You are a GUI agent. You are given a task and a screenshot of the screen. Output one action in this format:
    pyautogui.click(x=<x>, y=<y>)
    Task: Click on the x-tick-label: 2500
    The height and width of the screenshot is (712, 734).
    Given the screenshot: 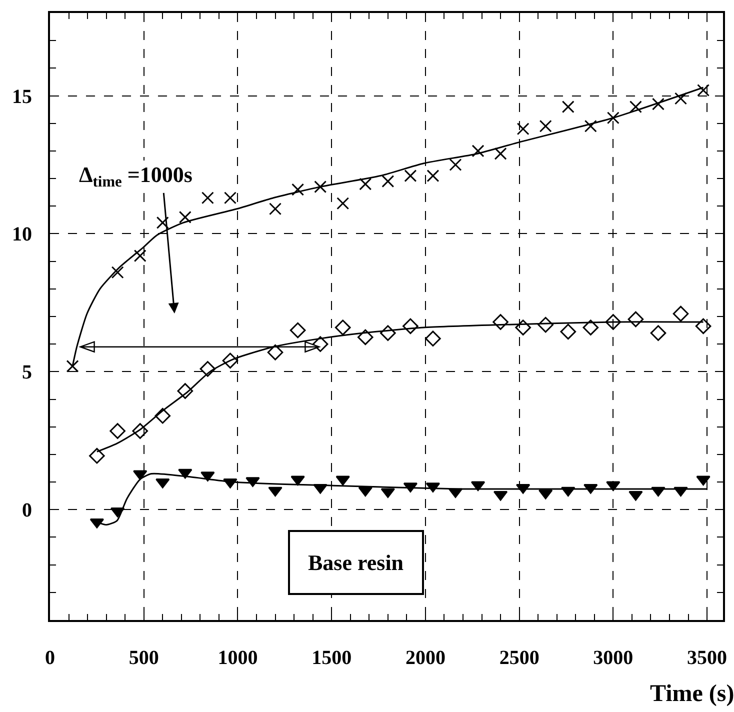 What is the action you would take?
    pyautogui.click(x=519, y=658)
    